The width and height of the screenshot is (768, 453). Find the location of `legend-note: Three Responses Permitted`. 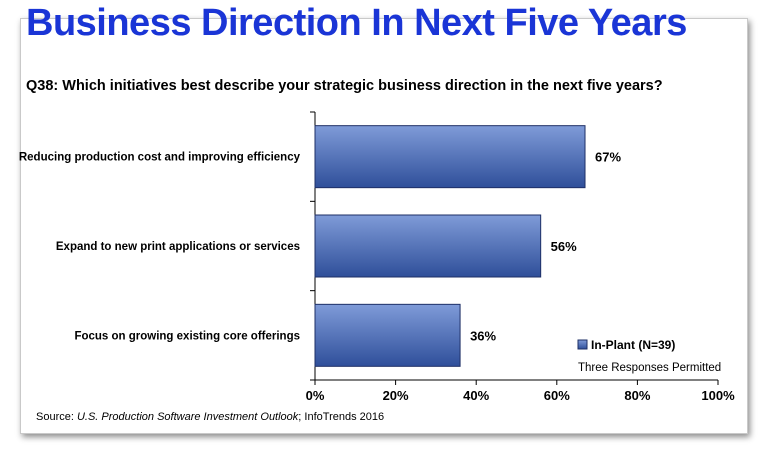

legend-note: Three Responses Permitted is located at coordinates (649, 368).